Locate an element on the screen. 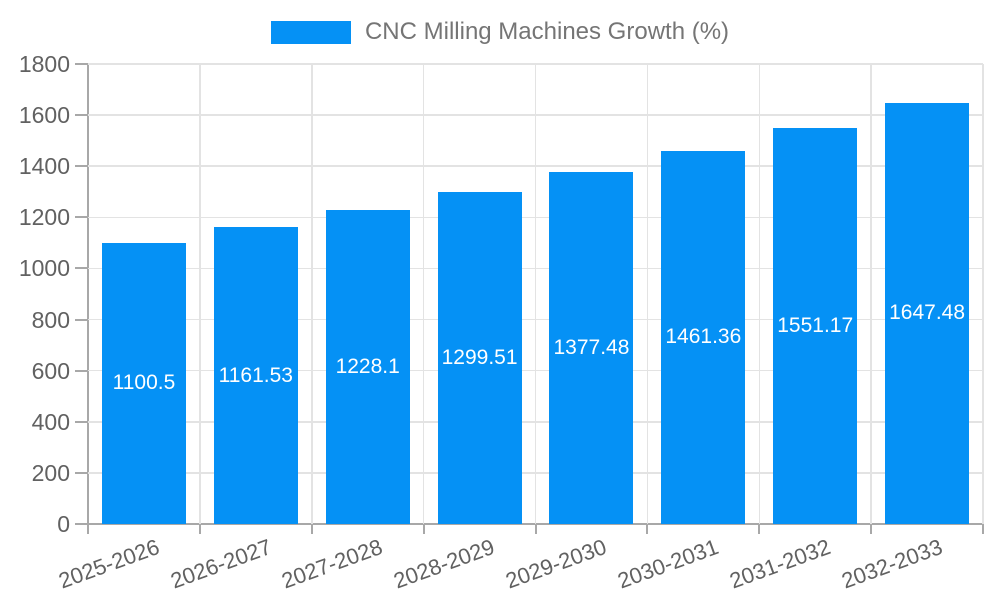 The width and height of the screenshot is (1000, 600). y-tick-label: 200 is located at coordinates (50, 472).